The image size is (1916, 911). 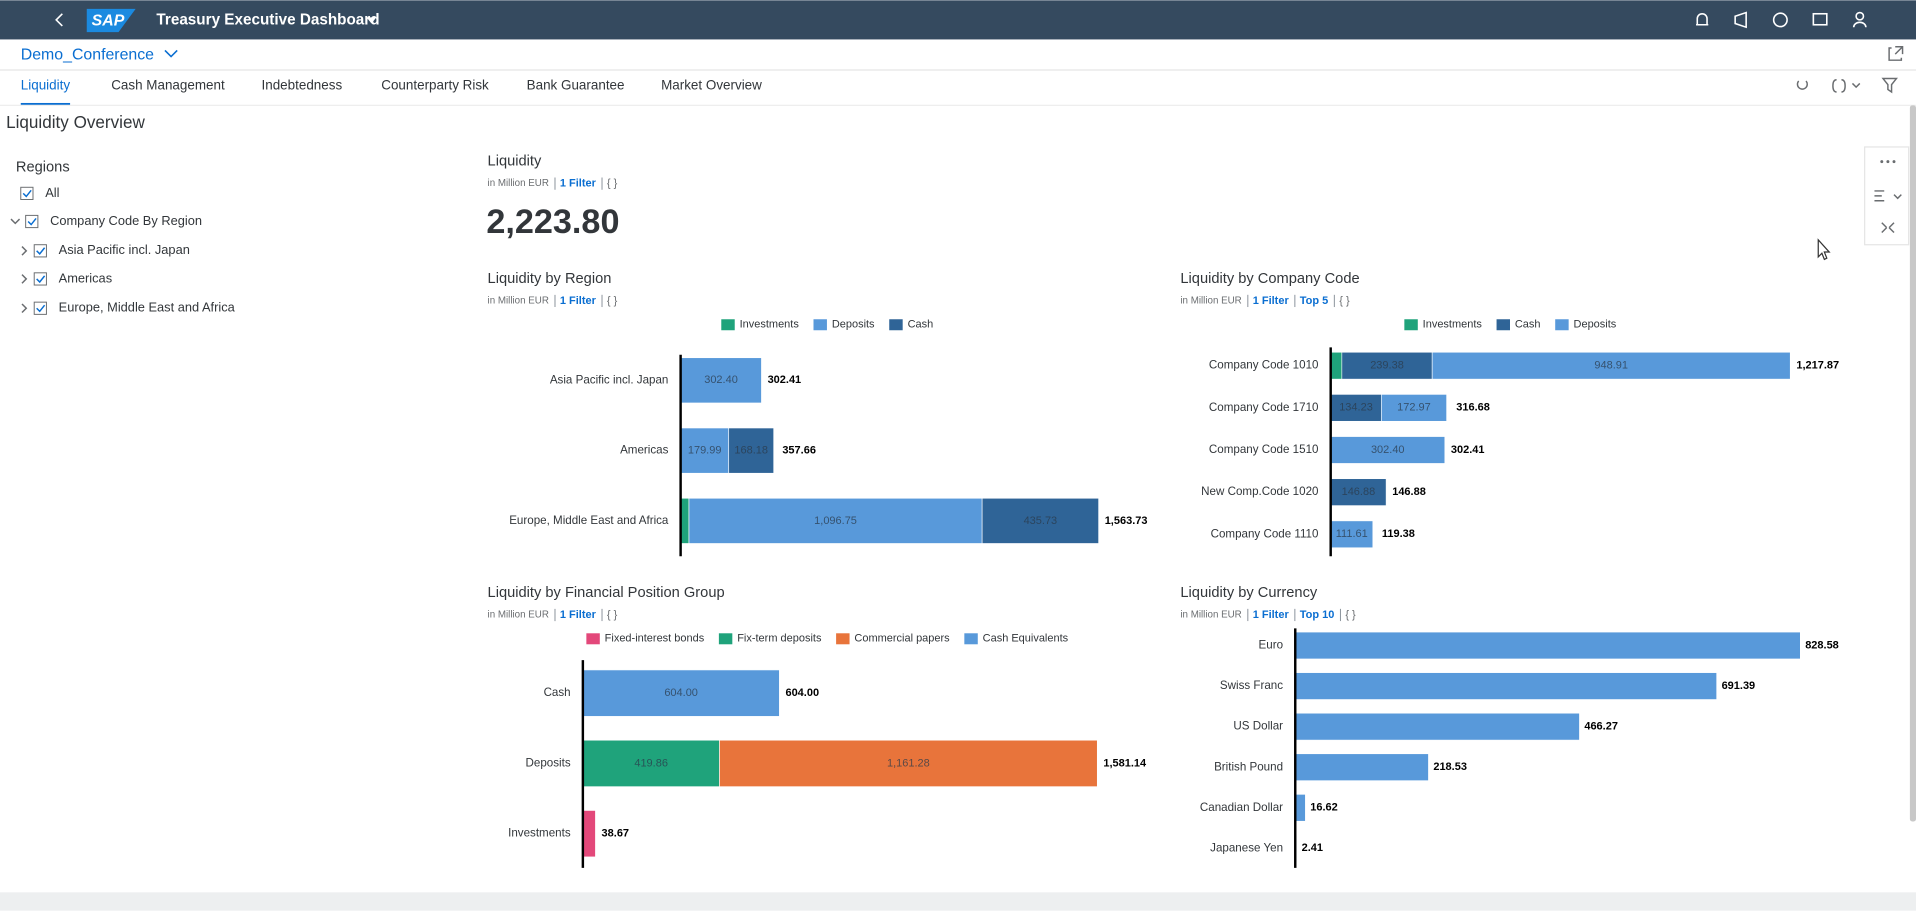 What do you see at coordinates (46, 84) in the screenshot?
I see `tab: Liquidity` at bounding box center [46, 84].